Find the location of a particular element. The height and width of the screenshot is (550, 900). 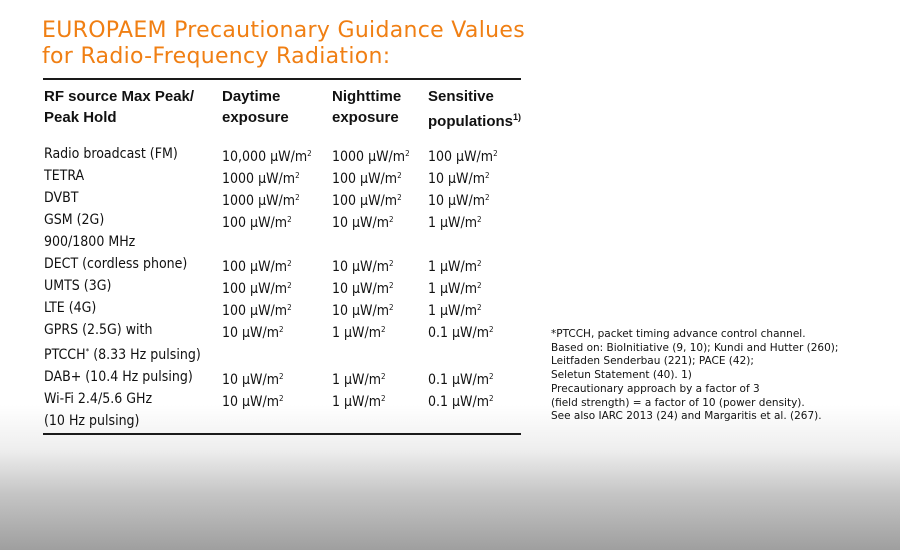

cell-rf-source: Radio broadcast (FM) is located at coordinates (265, 154).